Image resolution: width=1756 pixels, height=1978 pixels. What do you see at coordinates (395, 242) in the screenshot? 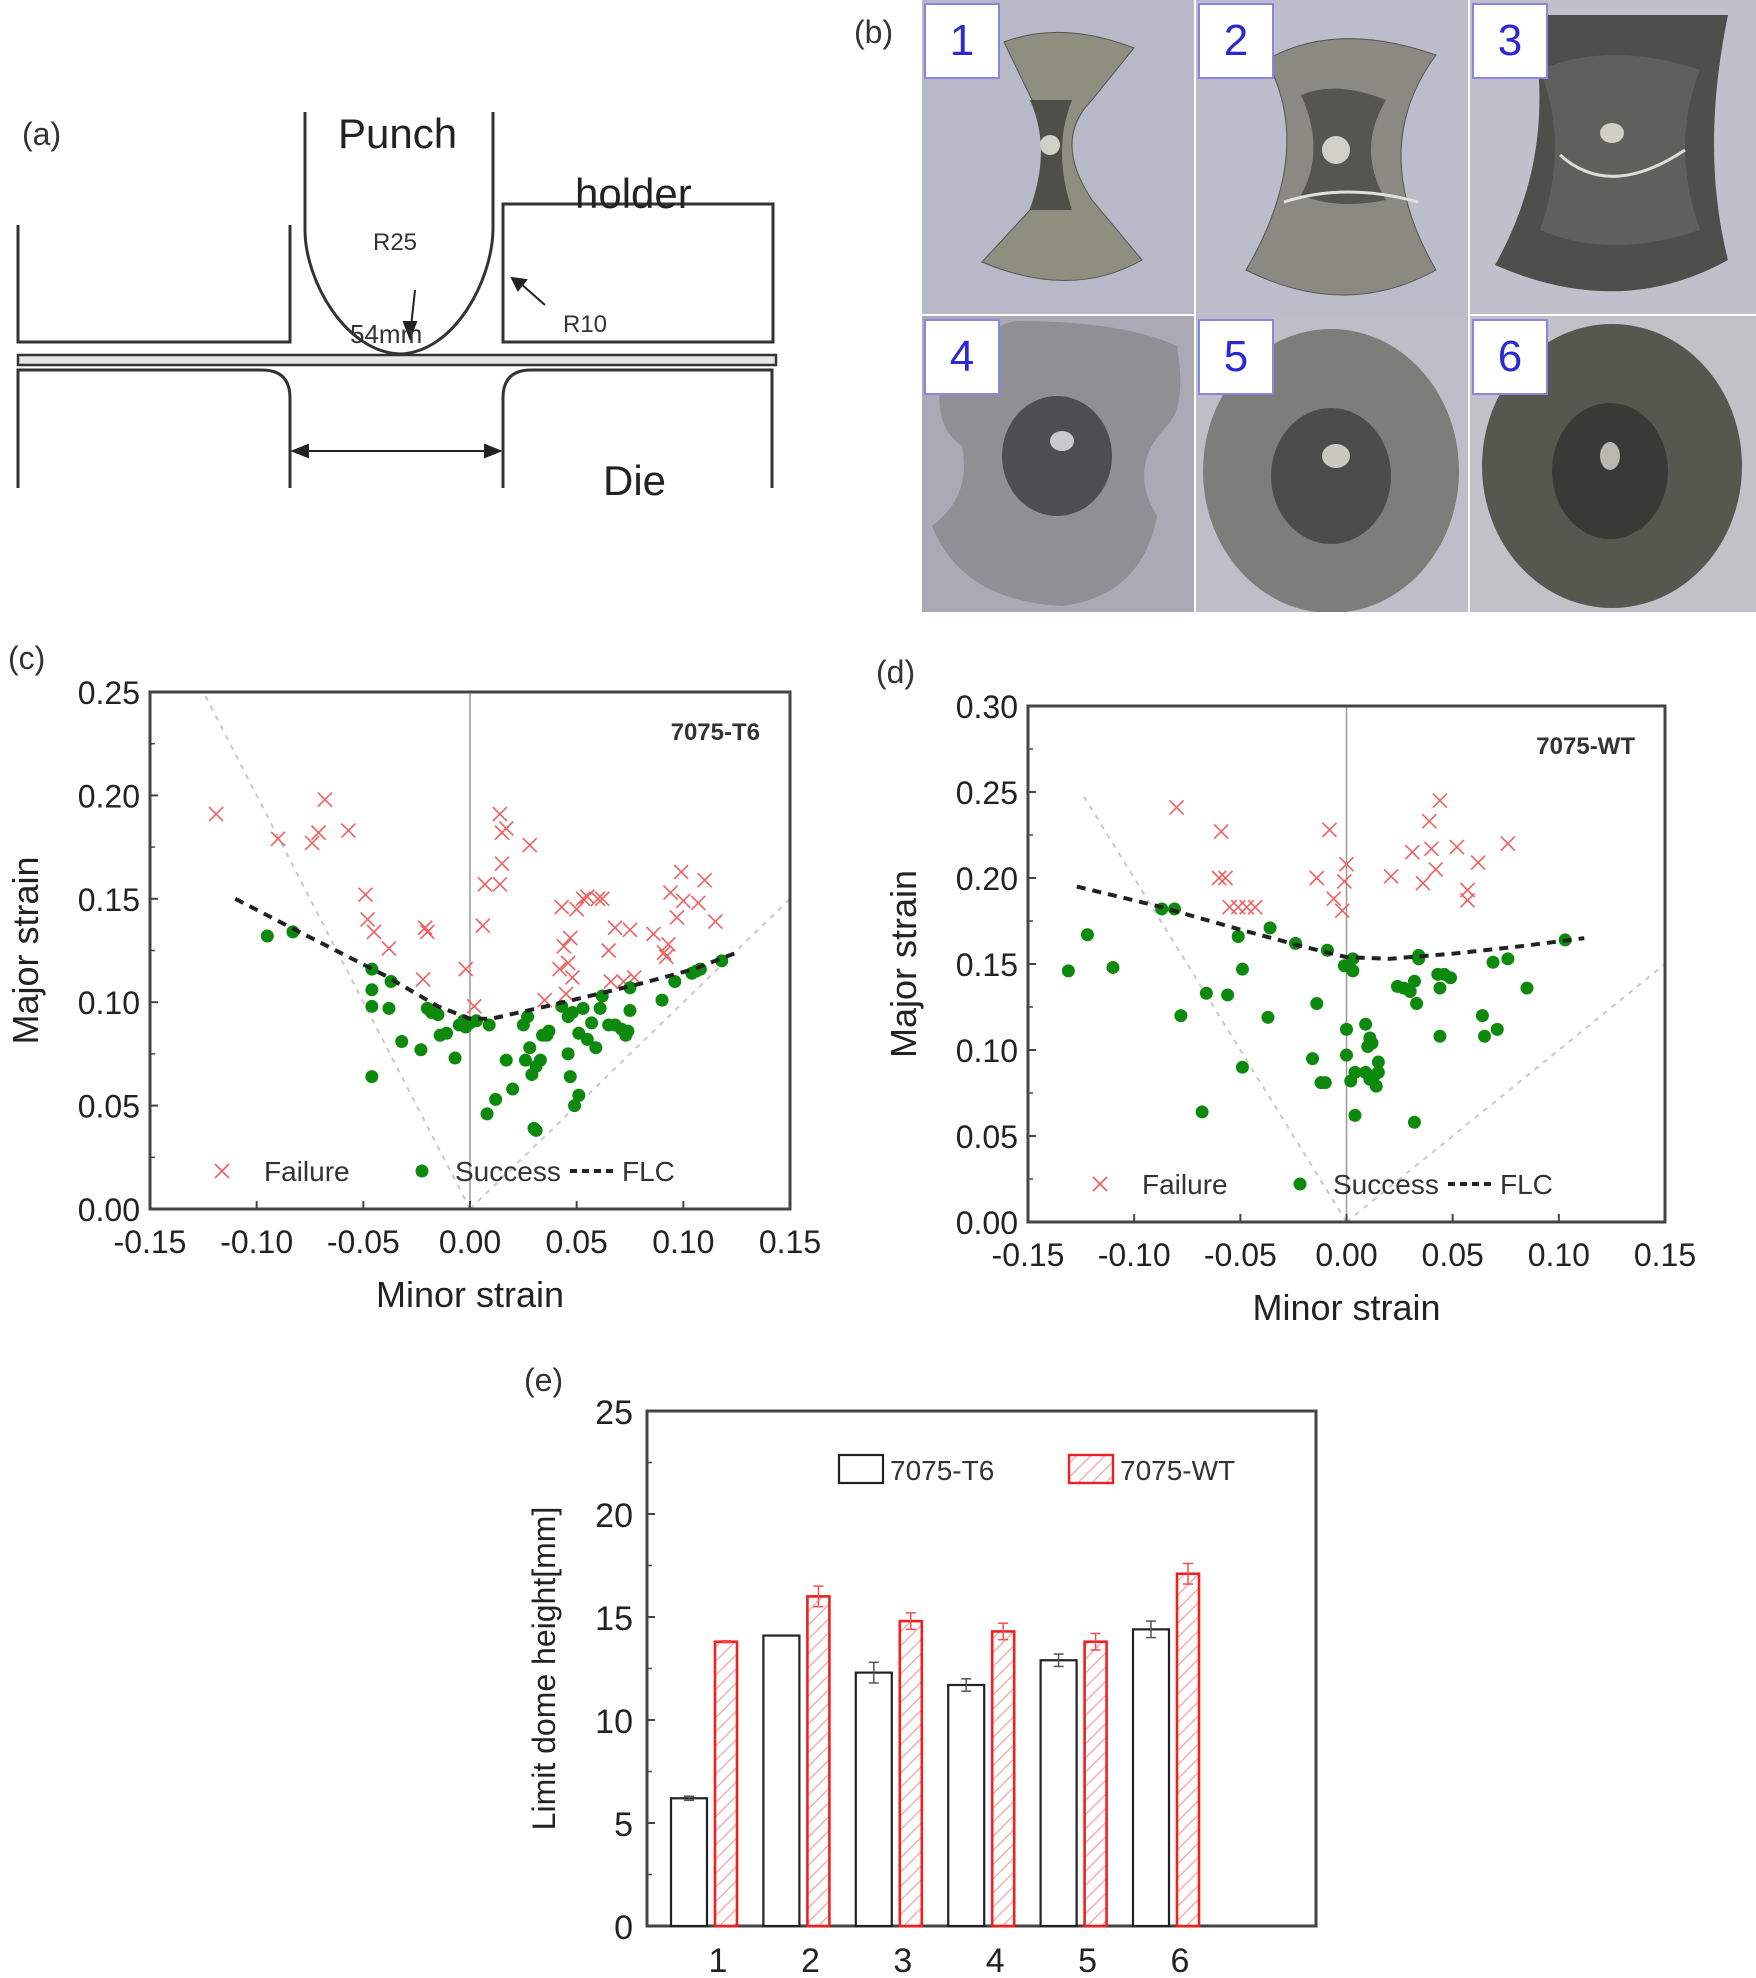
I see `punch-radius-label: R25` at bounding box center [395, 242].